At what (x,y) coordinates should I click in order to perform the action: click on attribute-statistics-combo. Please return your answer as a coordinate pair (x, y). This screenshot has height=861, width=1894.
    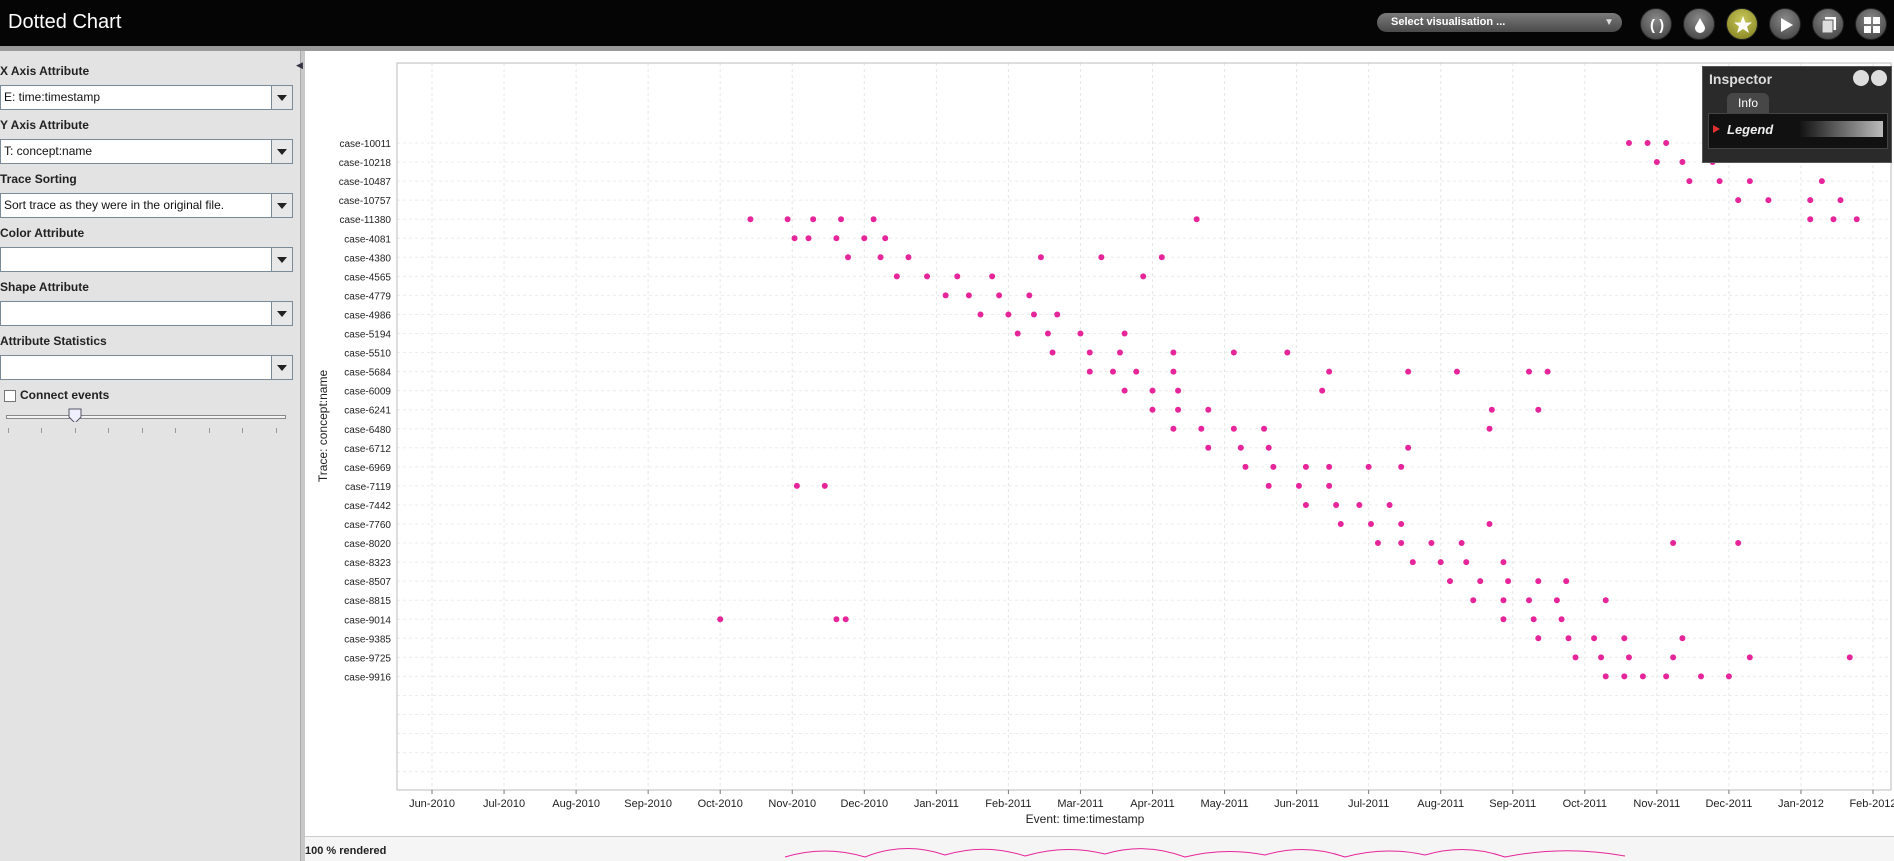
    Looking at the image, I should click on (146, 367).